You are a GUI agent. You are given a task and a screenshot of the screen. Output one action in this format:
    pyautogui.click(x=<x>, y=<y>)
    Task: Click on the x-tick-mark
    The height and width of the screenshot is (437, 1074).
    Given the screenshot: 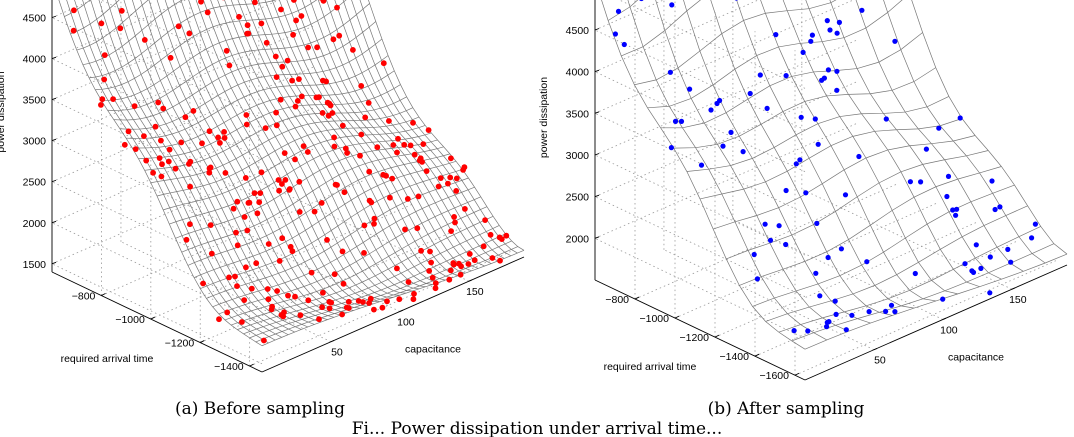 What is the action you would take?
    pyautogui.click(x=470, y=280)
    